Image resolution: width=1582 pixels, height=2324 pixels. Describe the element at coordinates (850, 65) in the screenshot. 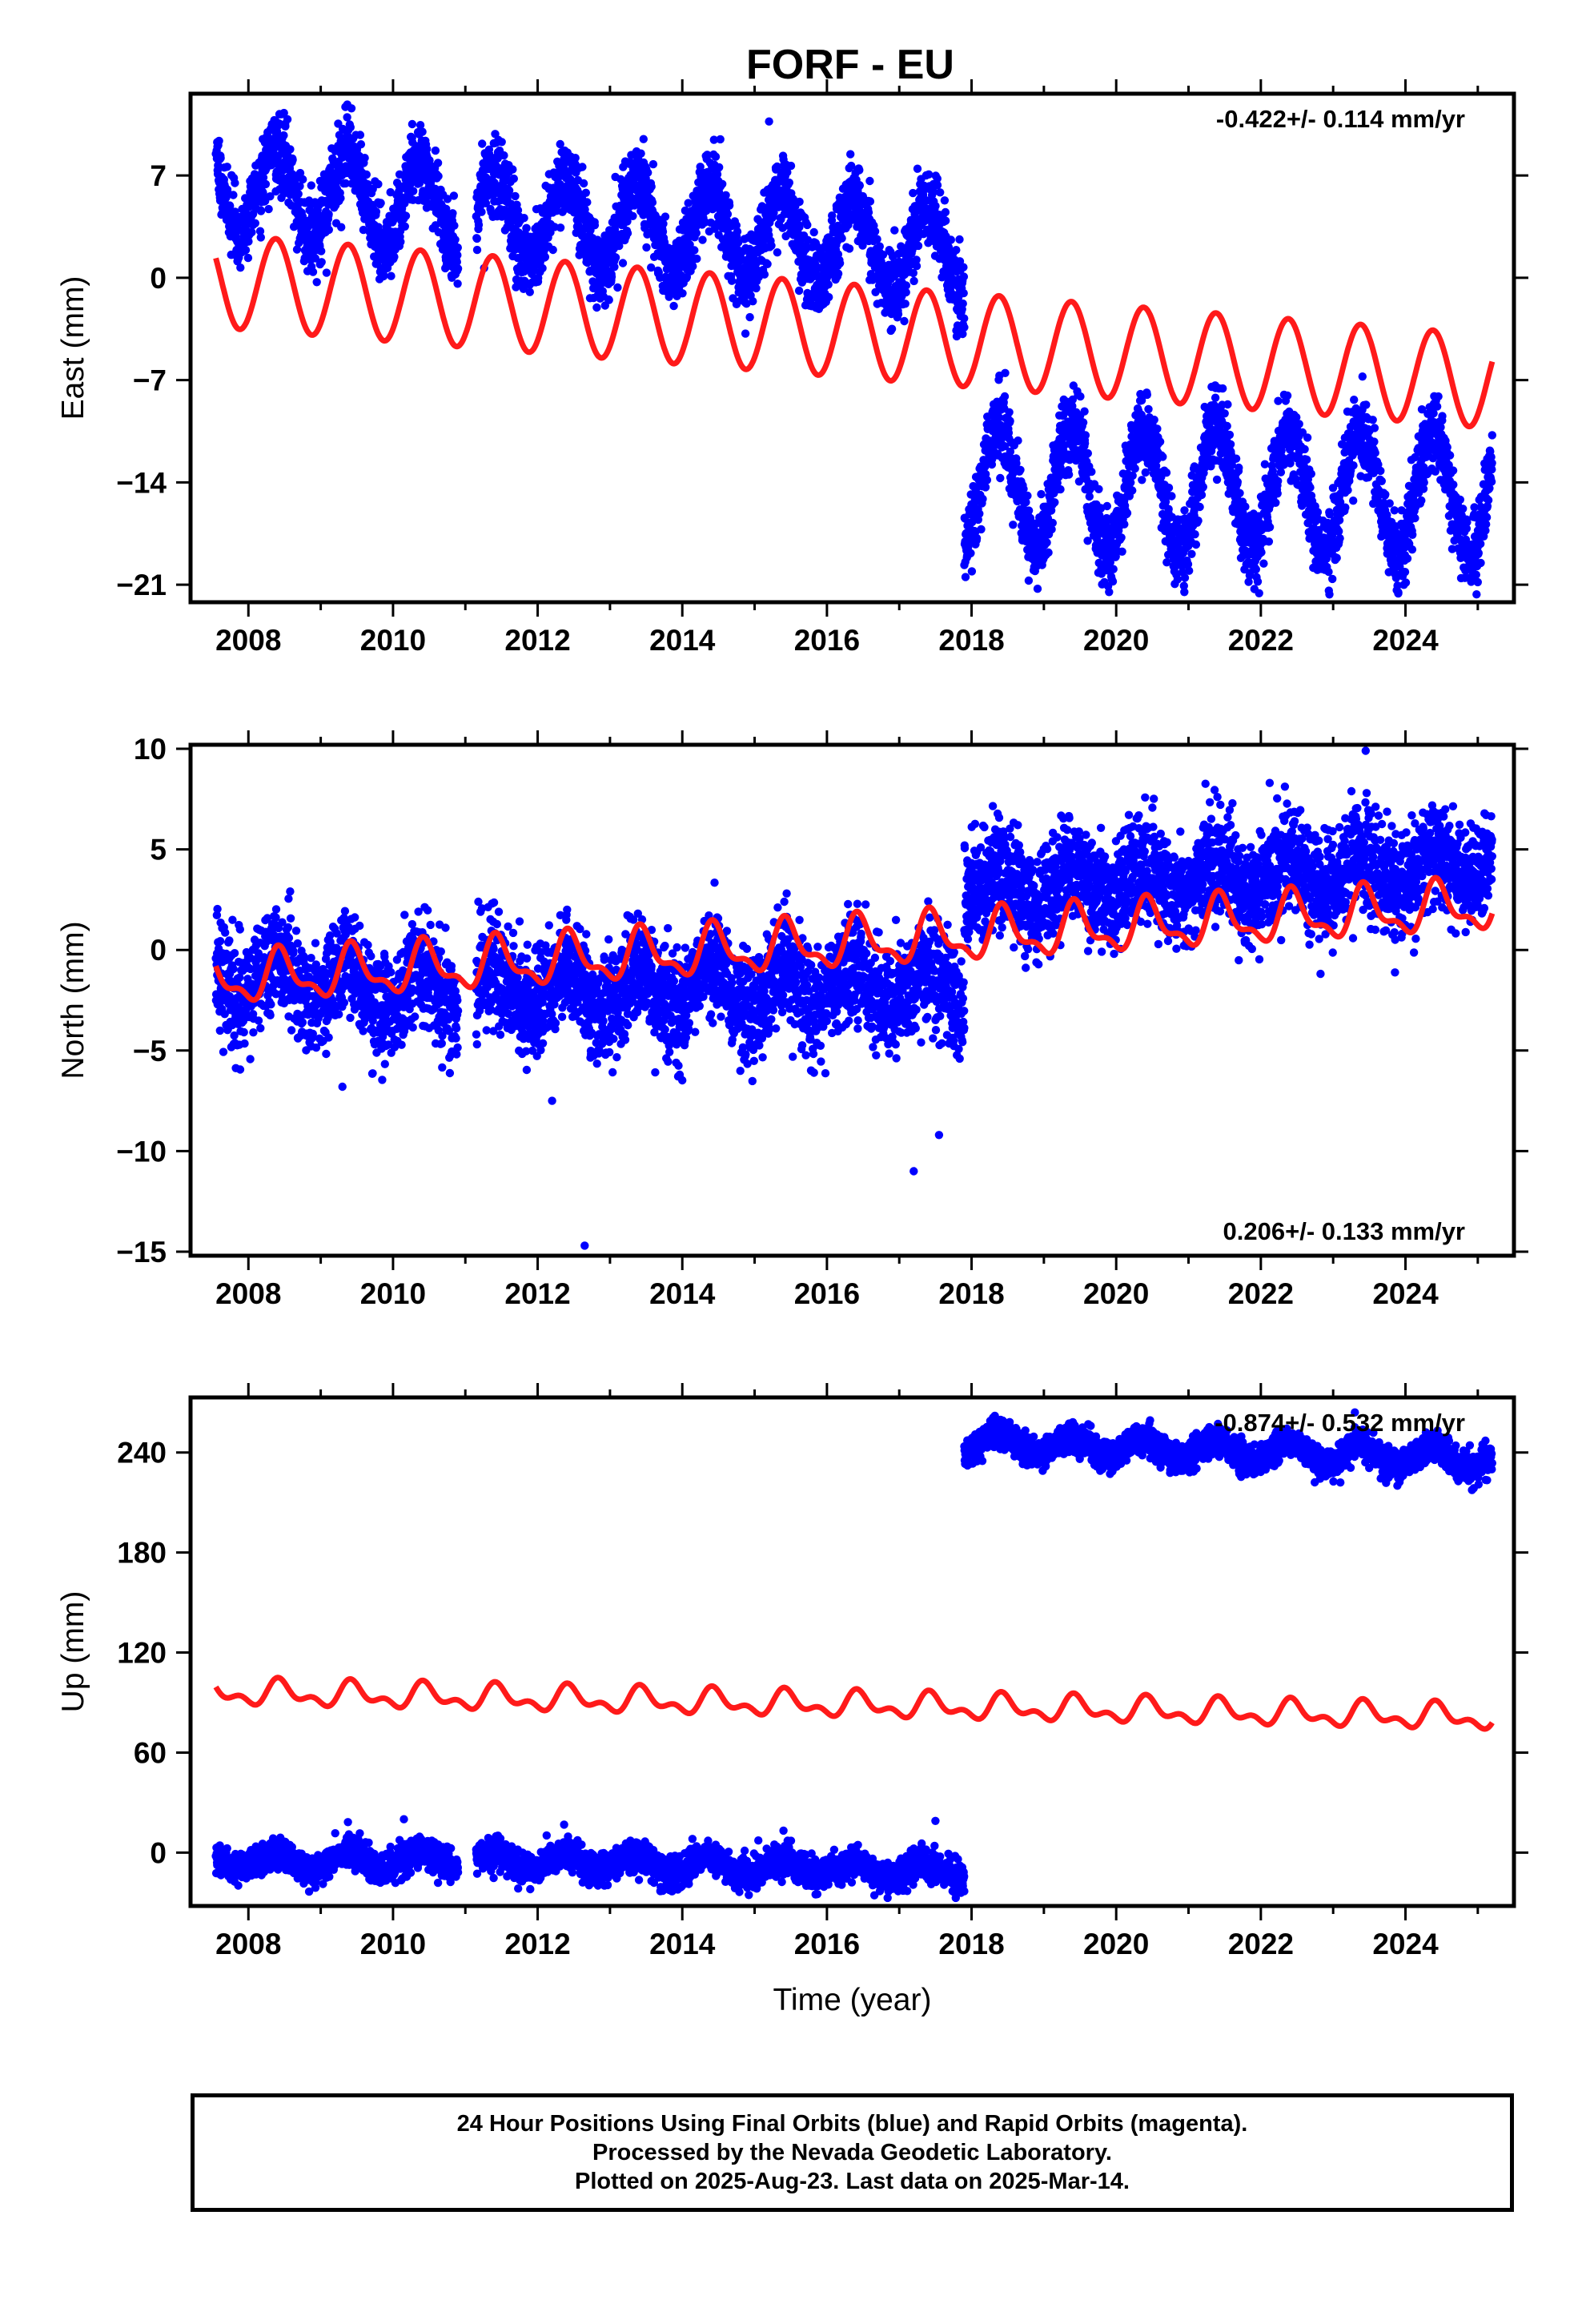

I see `chart-title: FORF - EU` at that location.